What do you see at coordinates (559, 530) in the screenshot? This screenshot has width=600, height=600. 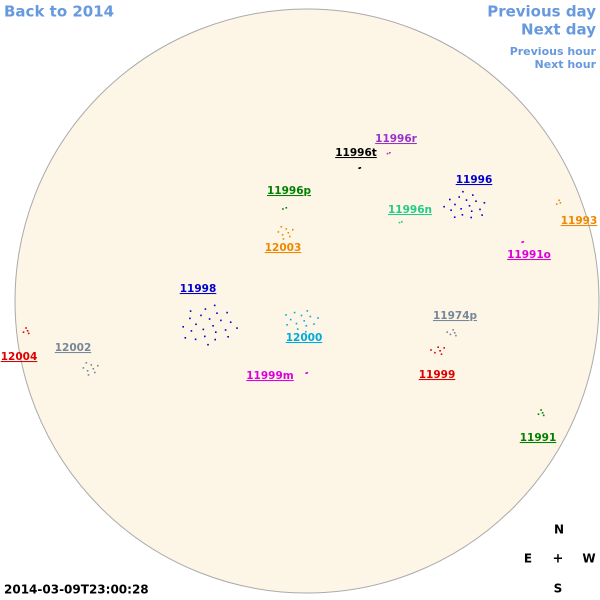 I see `compass-north: N` at bounding box center [559, 530].